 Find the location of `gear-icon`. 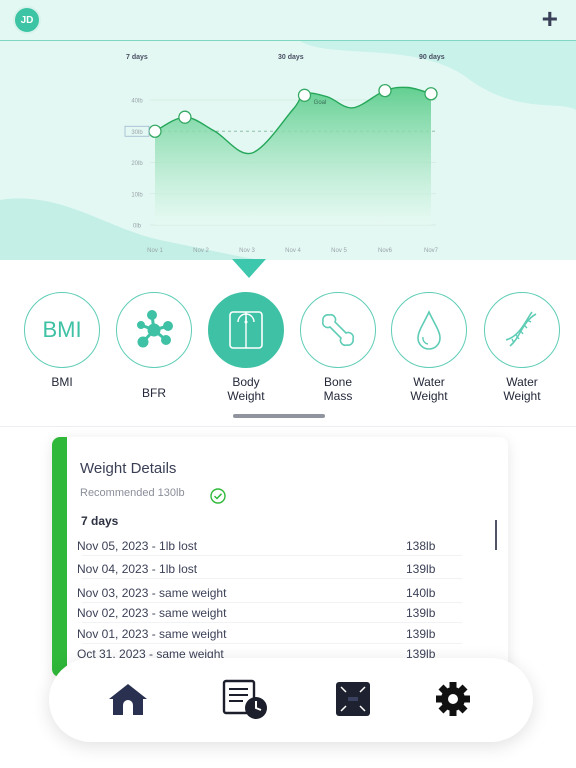

gear-icon is located at coordinates (453, 699).